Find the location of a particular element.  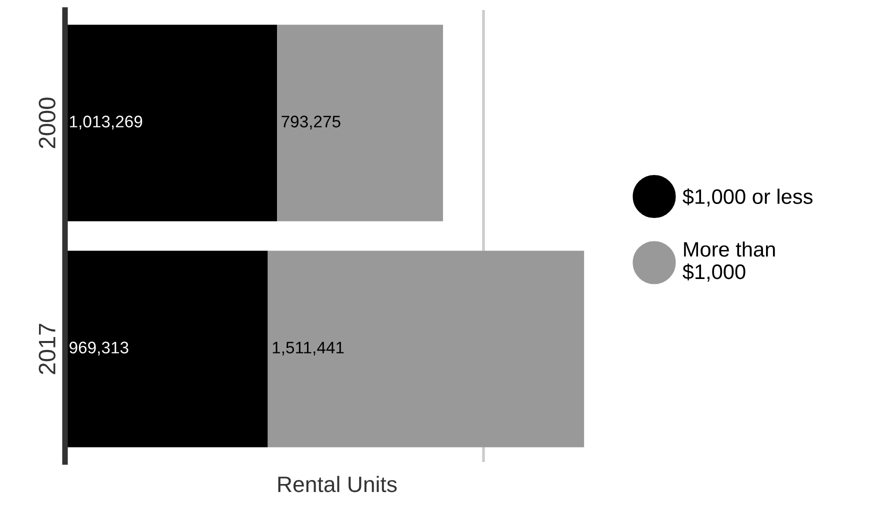

data-label: 793,275 is located at coordinates (311, 123).